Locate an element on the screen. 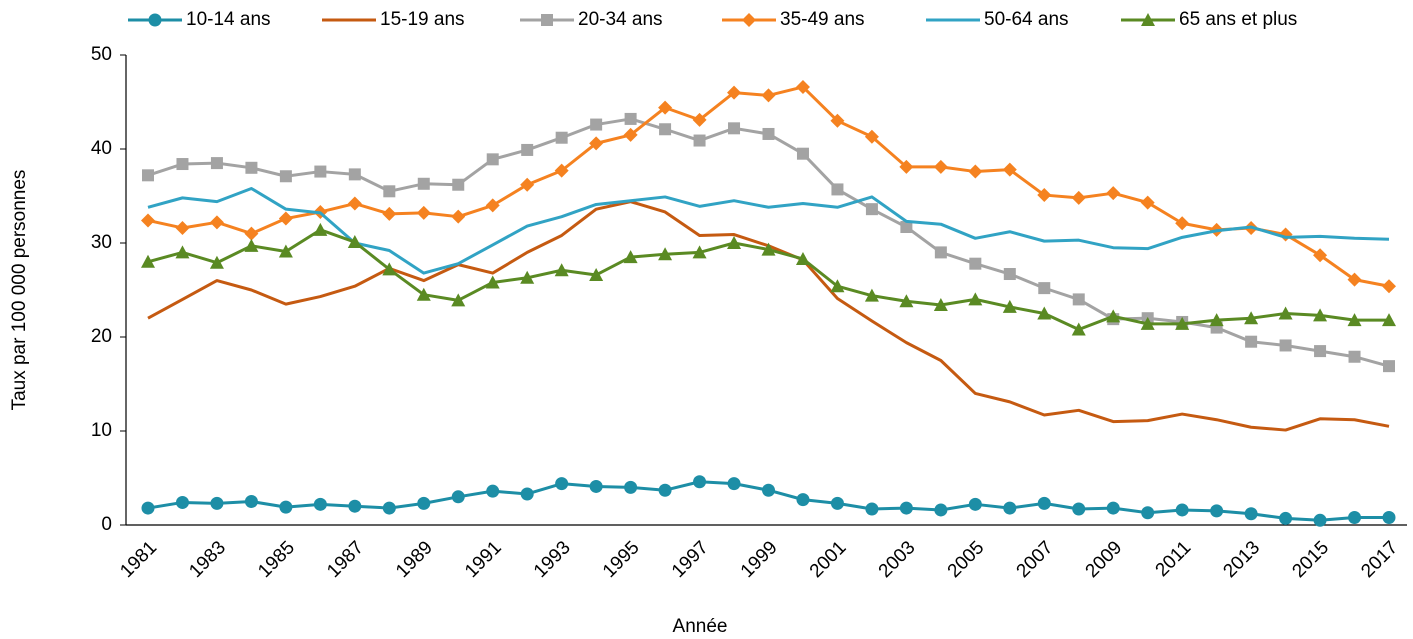 The height and width of the screenshot is (639, 1413). x-tick-label: 1987 is located at coordinates (345, 559).